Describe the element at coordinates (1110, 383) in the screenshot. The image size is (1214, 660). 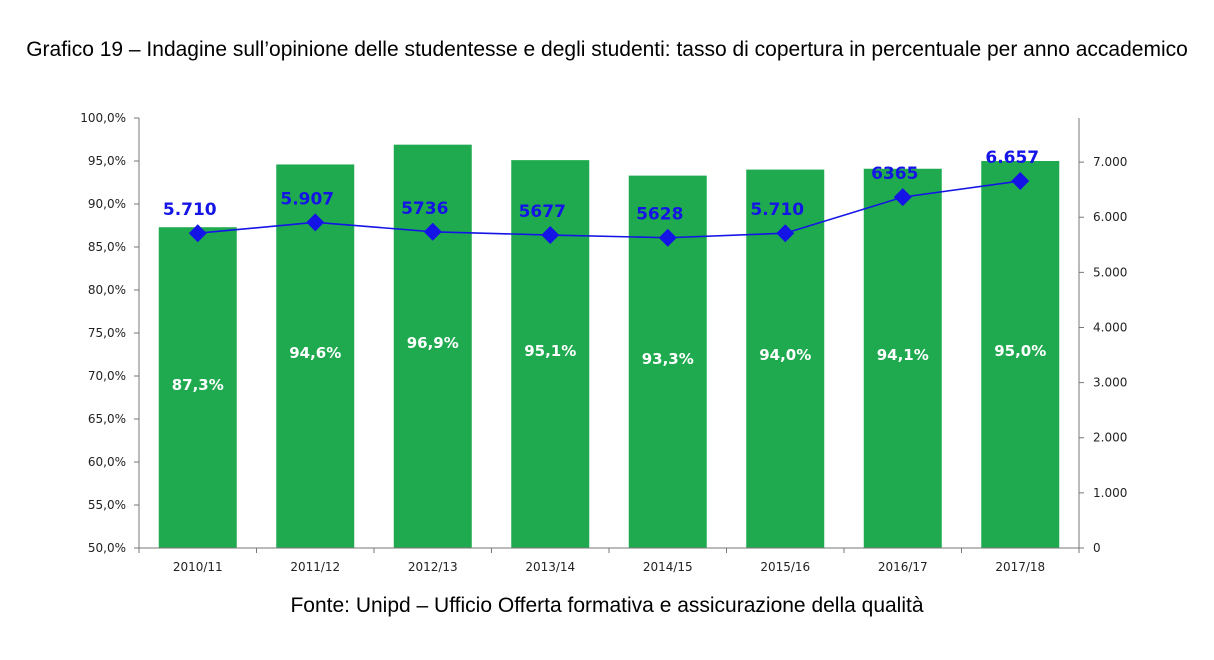
I see `y-right-tick-label: 3.000` at that location.